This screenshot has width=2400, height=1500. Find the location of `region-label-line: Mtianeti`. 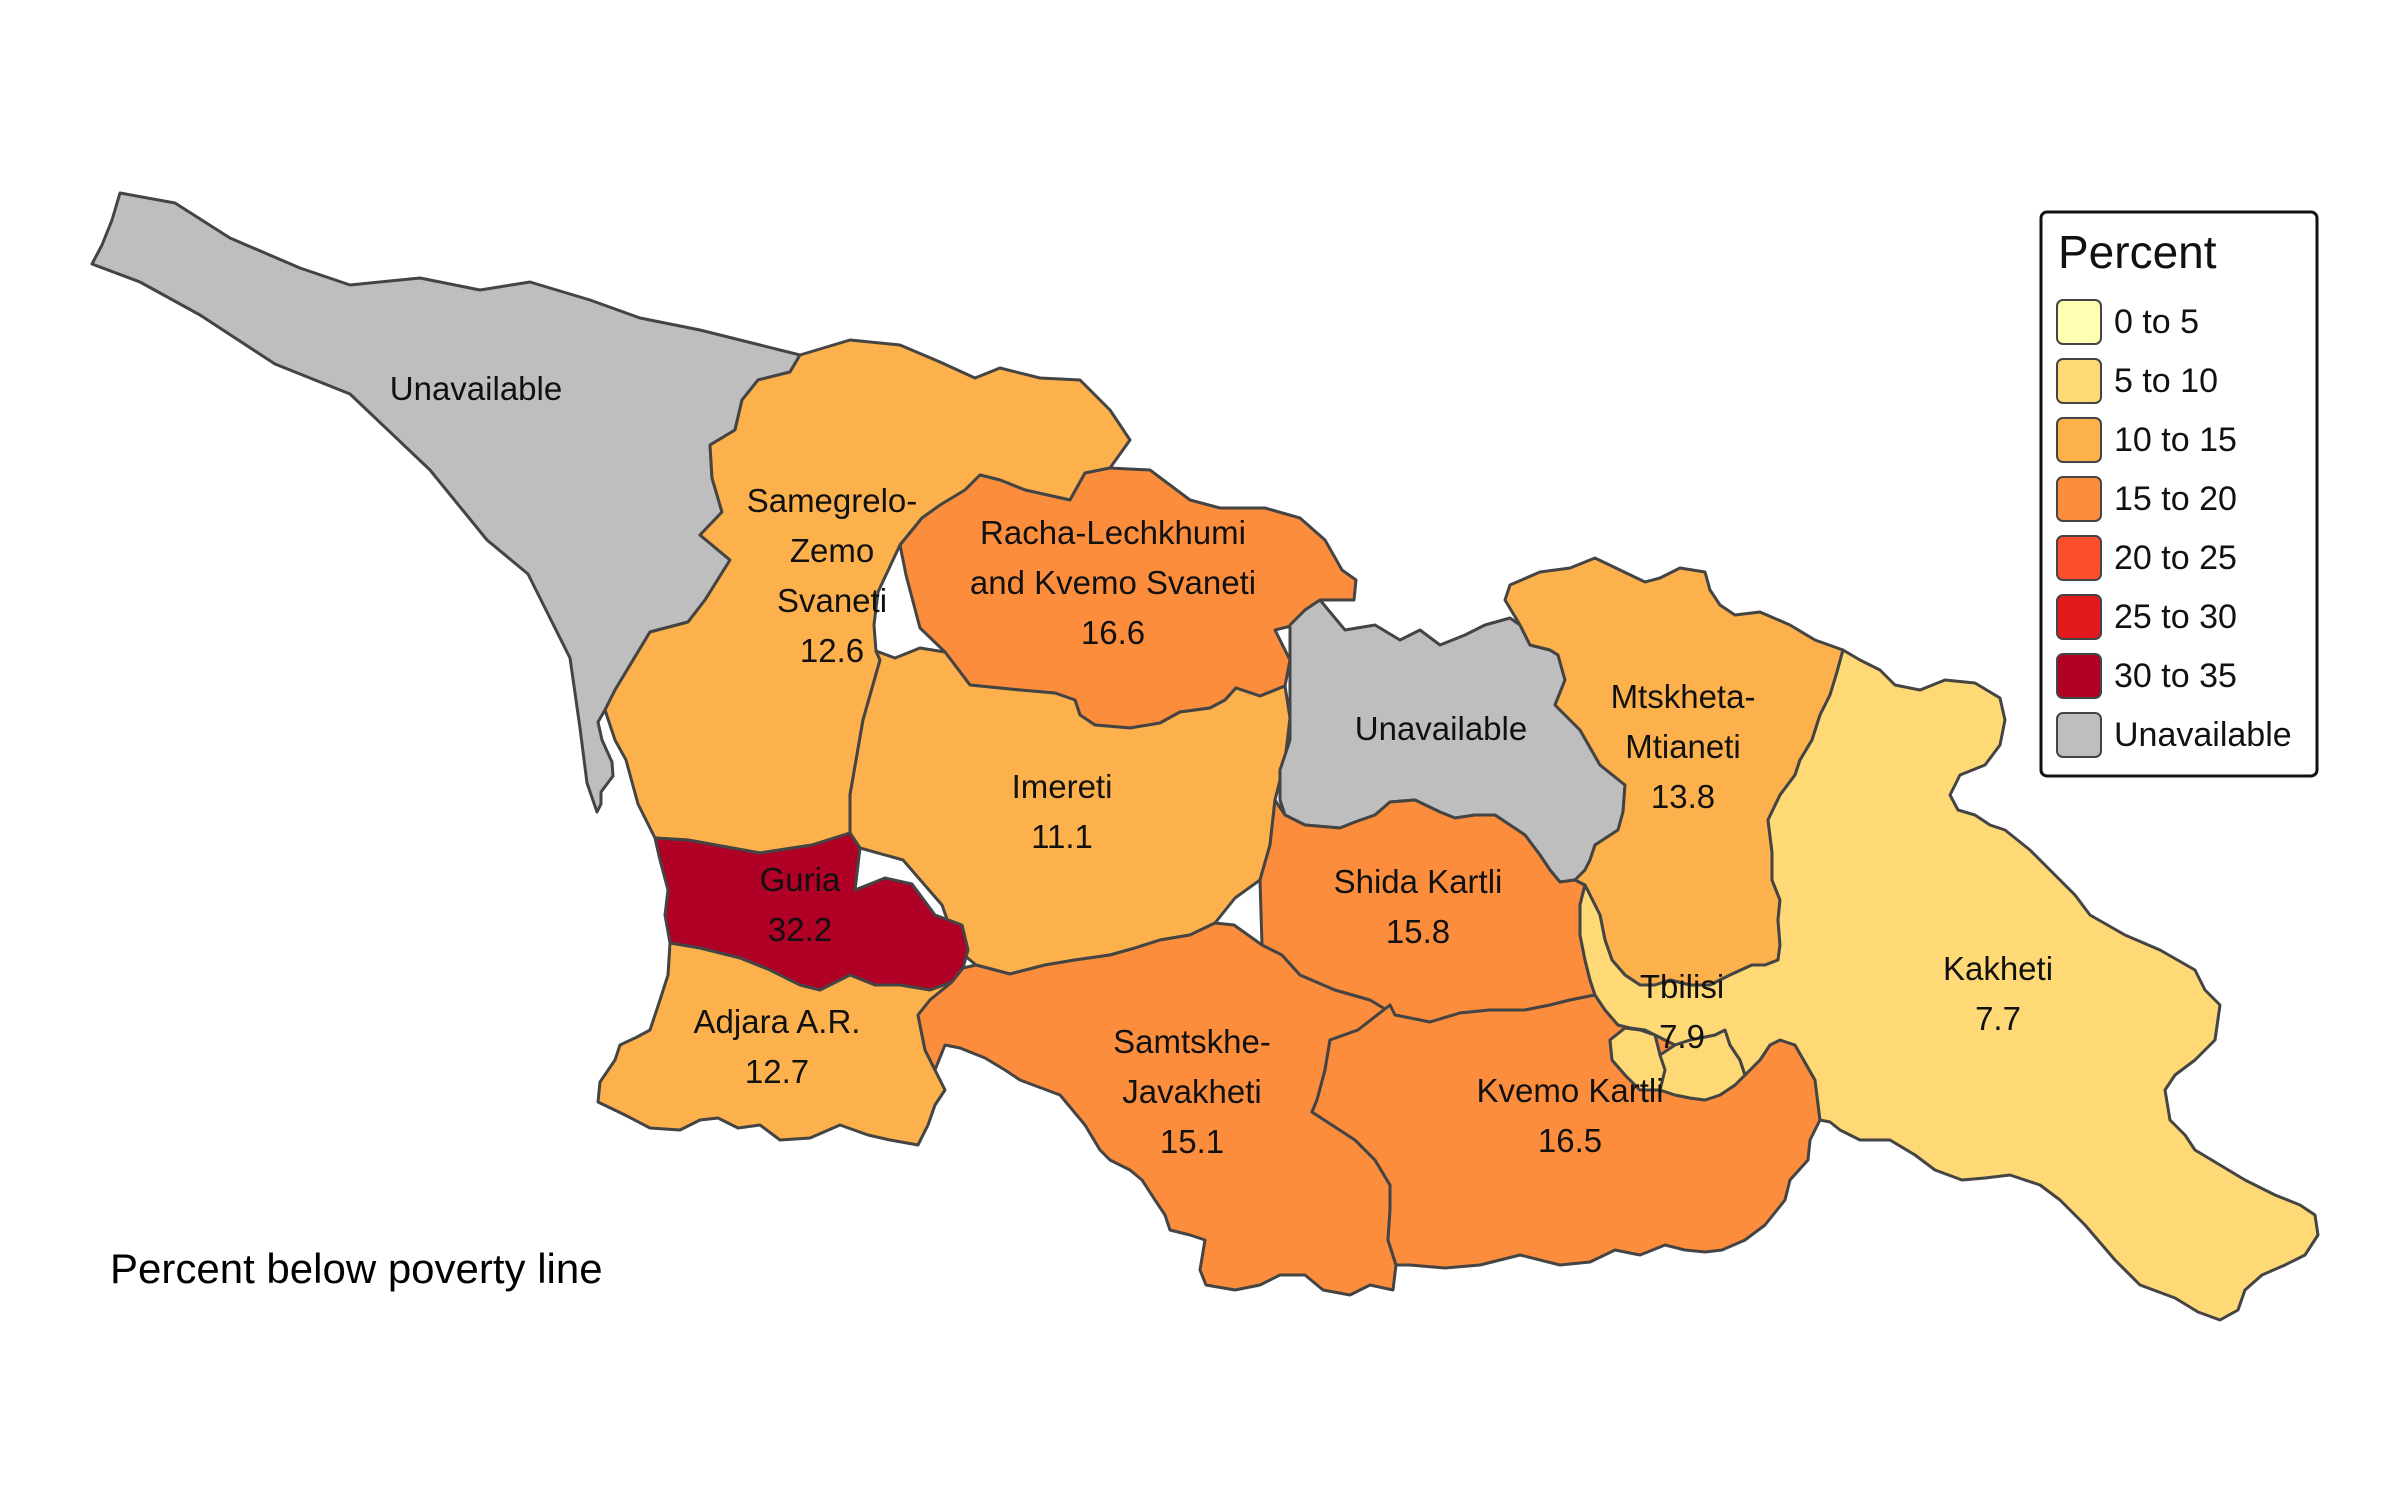

region-label-line: Mtianeti is located at coordinates (1683, 746).